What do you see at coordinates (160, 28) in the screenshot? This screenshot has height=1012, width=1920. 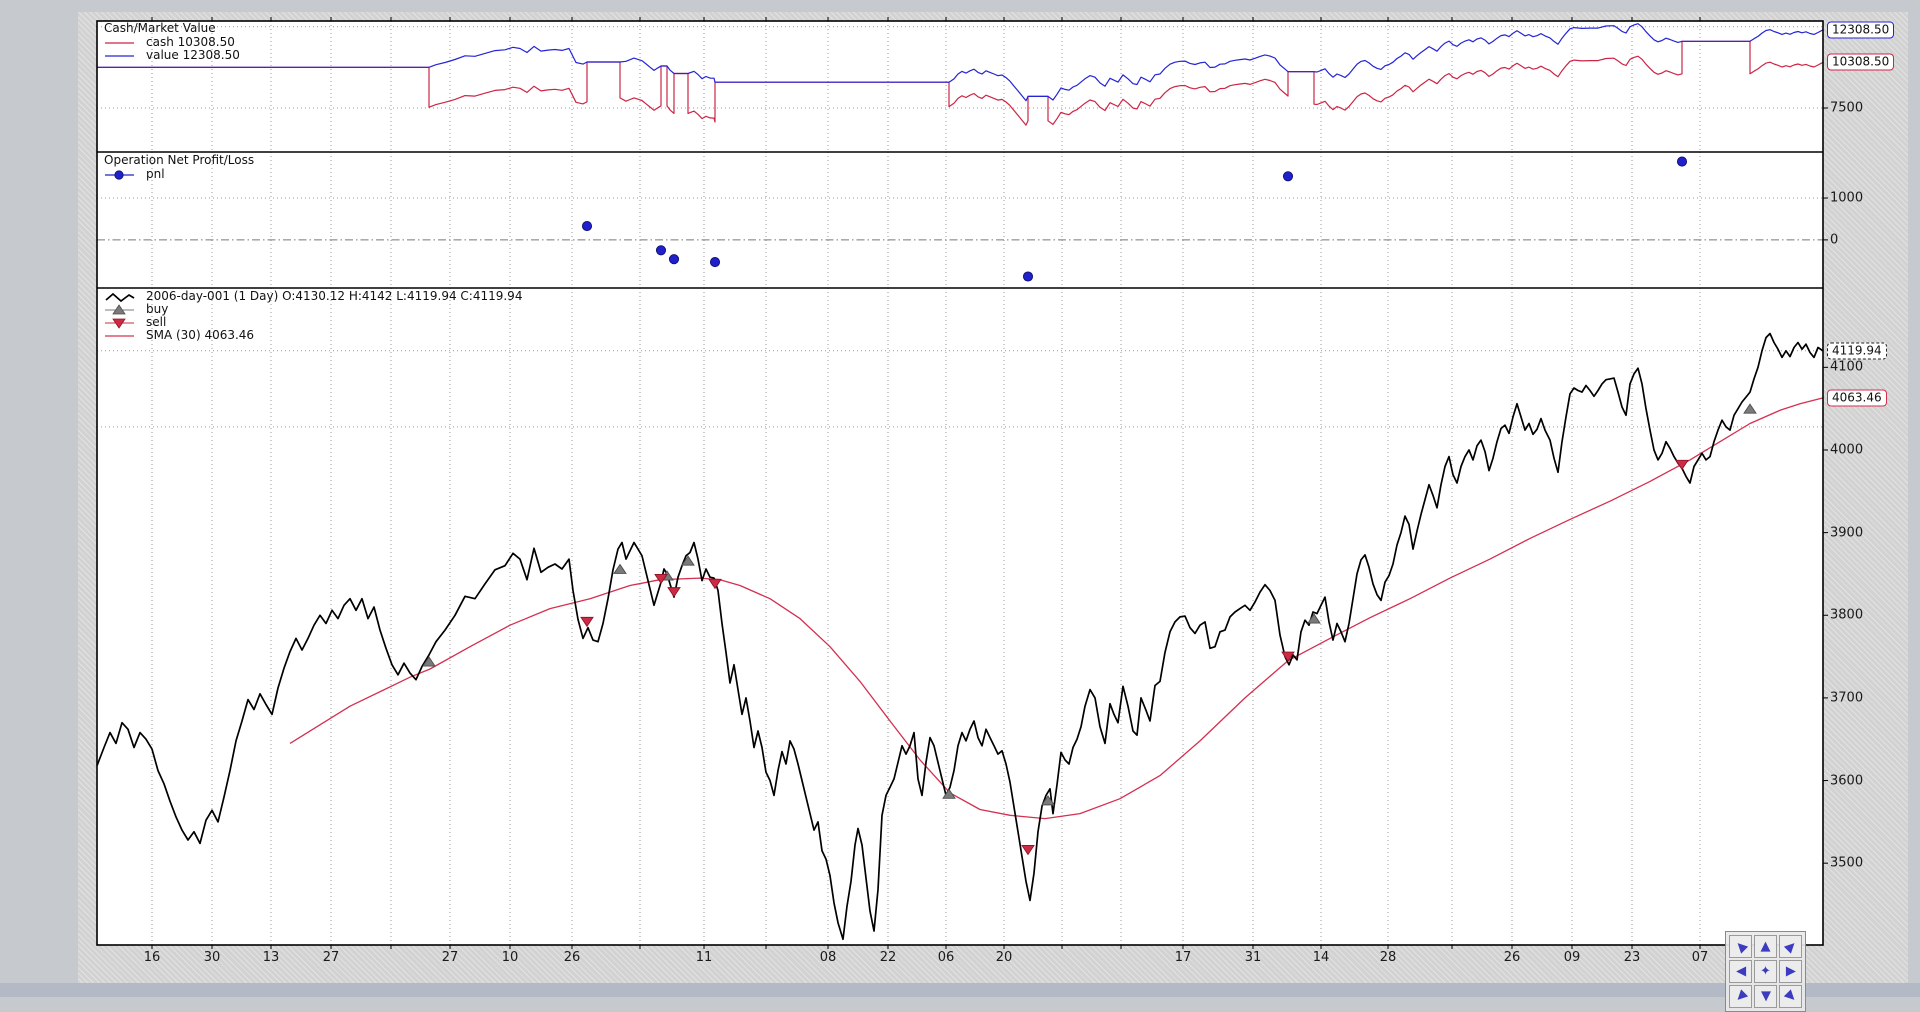 I see `legend-title: Cash/Market Value` at bounding box center [160, 28].